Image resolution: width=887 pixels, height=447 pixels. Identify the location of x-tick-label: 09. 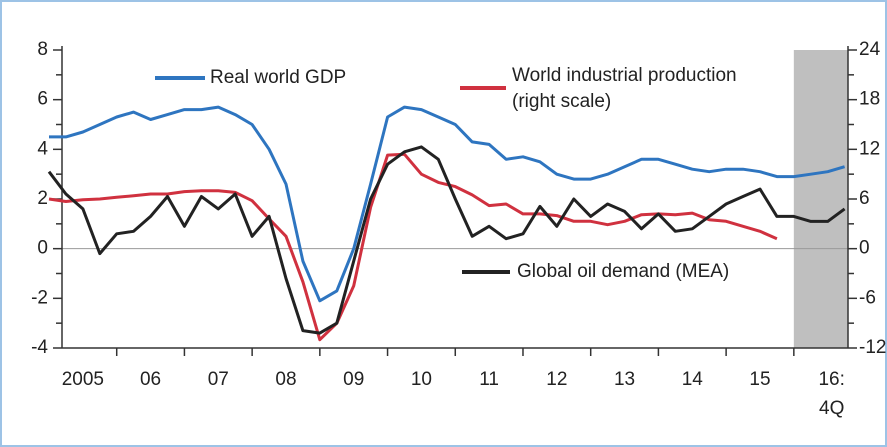
(353, 379).